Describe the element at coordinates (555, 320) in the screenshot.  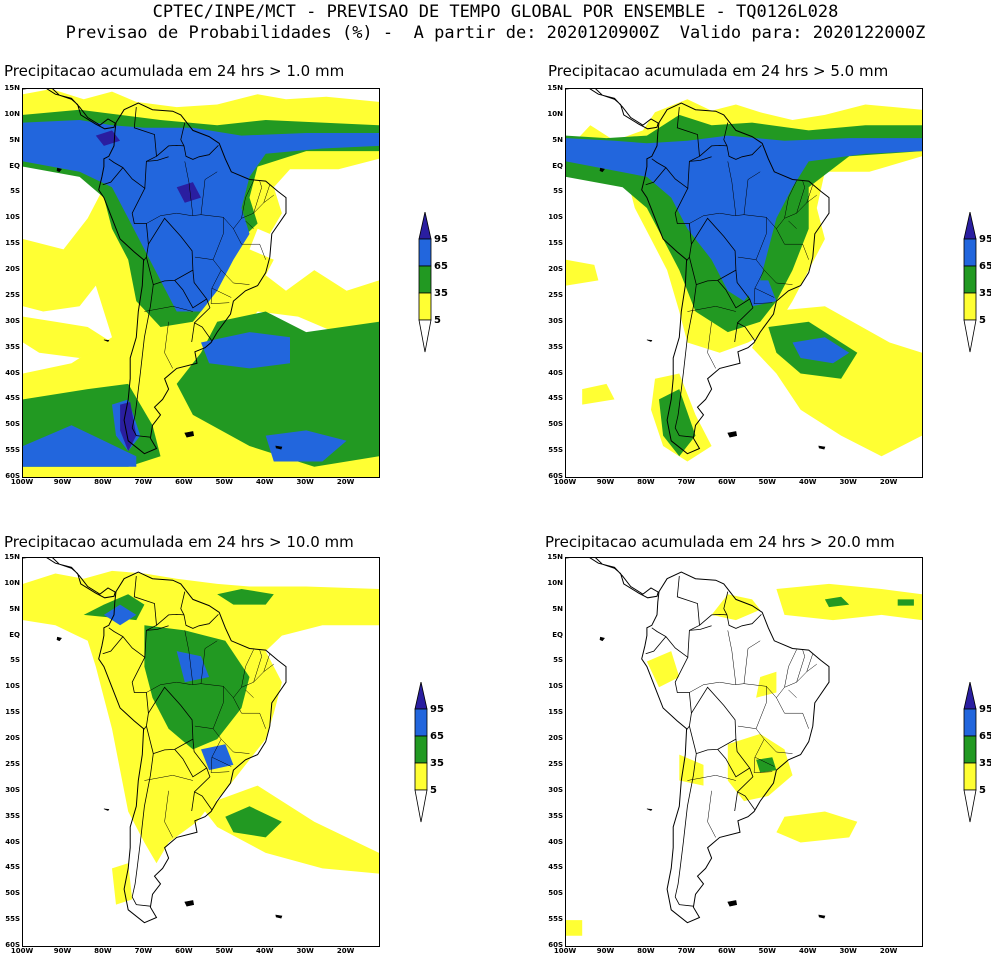
I see `lat-label: 30S` at that location.